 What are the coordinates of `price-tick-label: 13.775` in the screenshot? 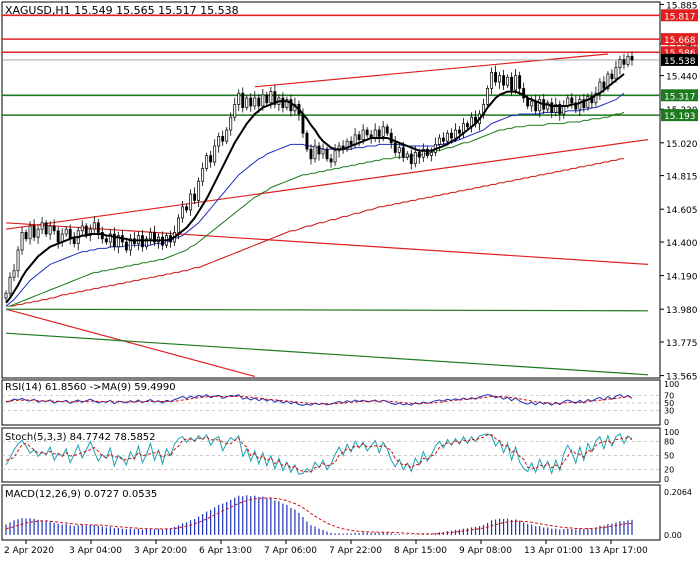 It's located at (682, 344).